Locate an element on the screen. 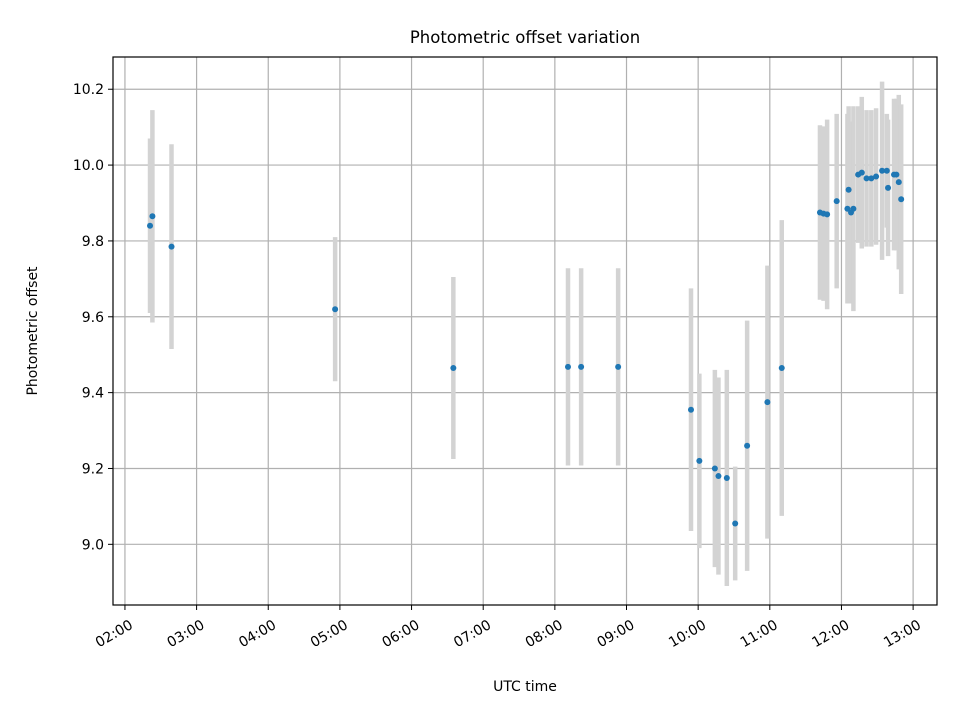 This screenshot has height=724, width=960. y-tick-label: 10.0 is located at coordinates (88, 166).